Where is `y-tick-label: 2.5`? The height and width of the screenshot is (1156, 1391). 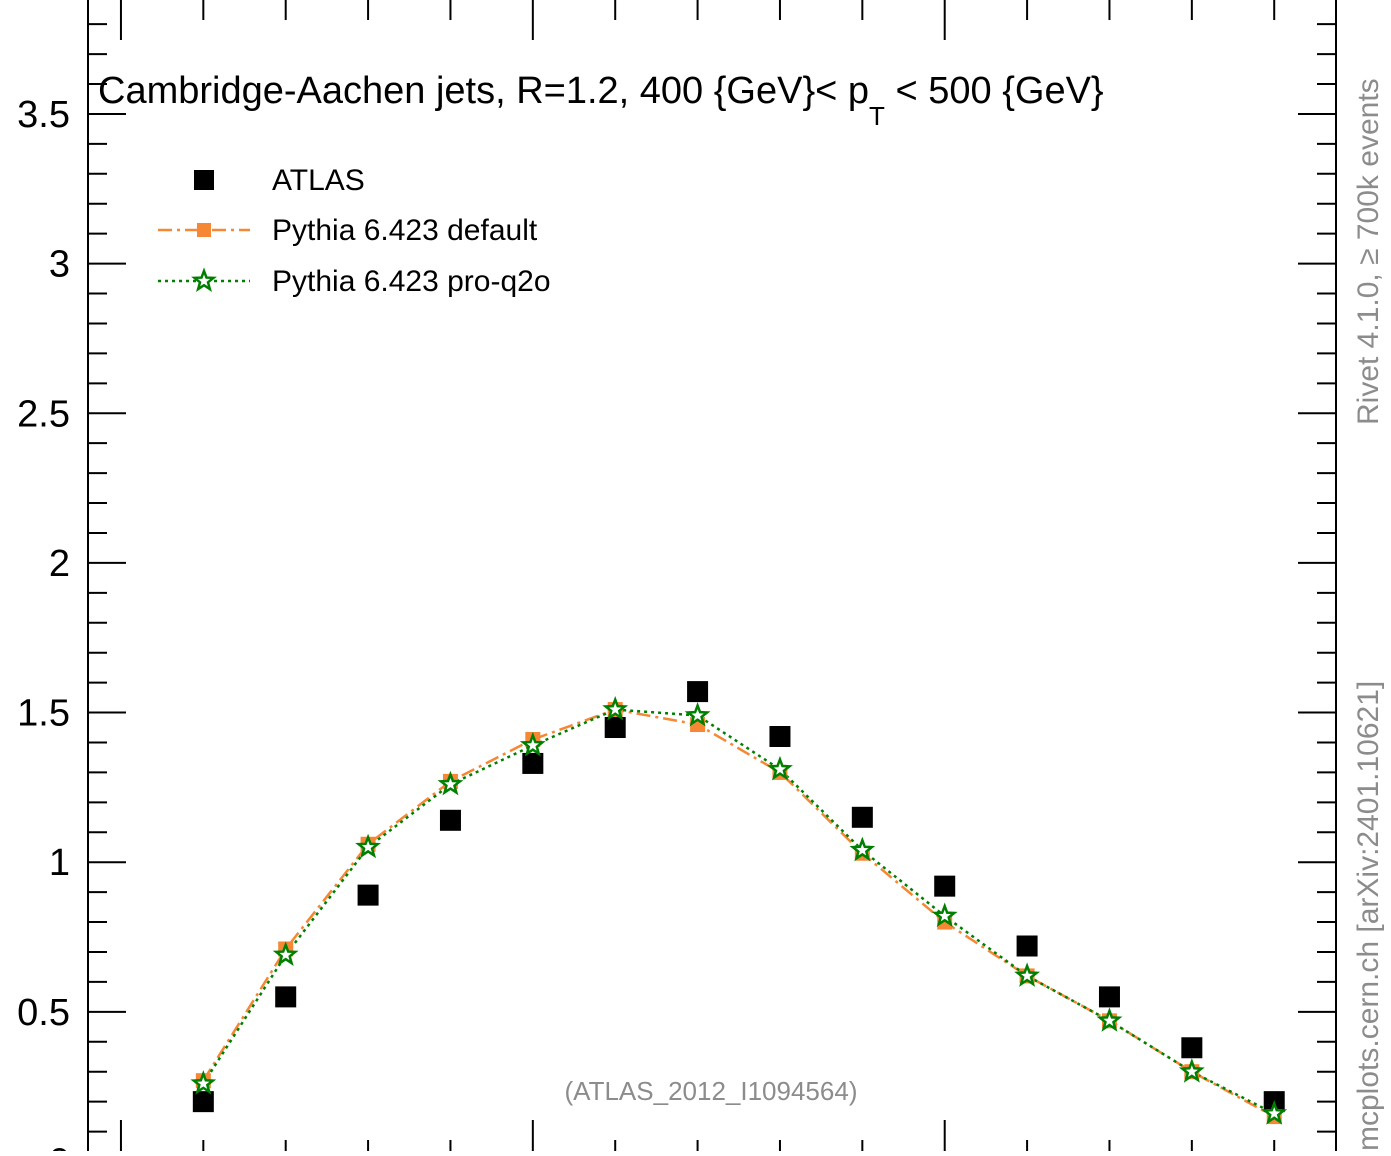 y-tick-label: 2.5 is located at coordinates (43, 414).